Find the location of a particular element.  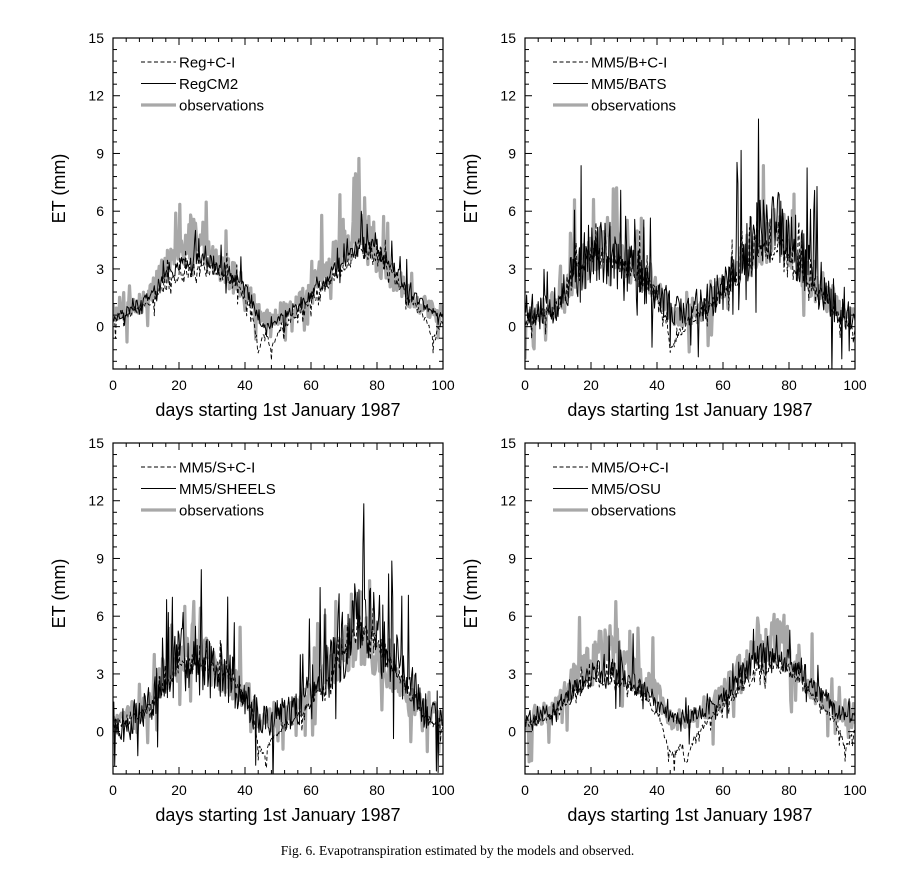

legend-entry: MM5/B+C-I is located at coordinates (629, 63).